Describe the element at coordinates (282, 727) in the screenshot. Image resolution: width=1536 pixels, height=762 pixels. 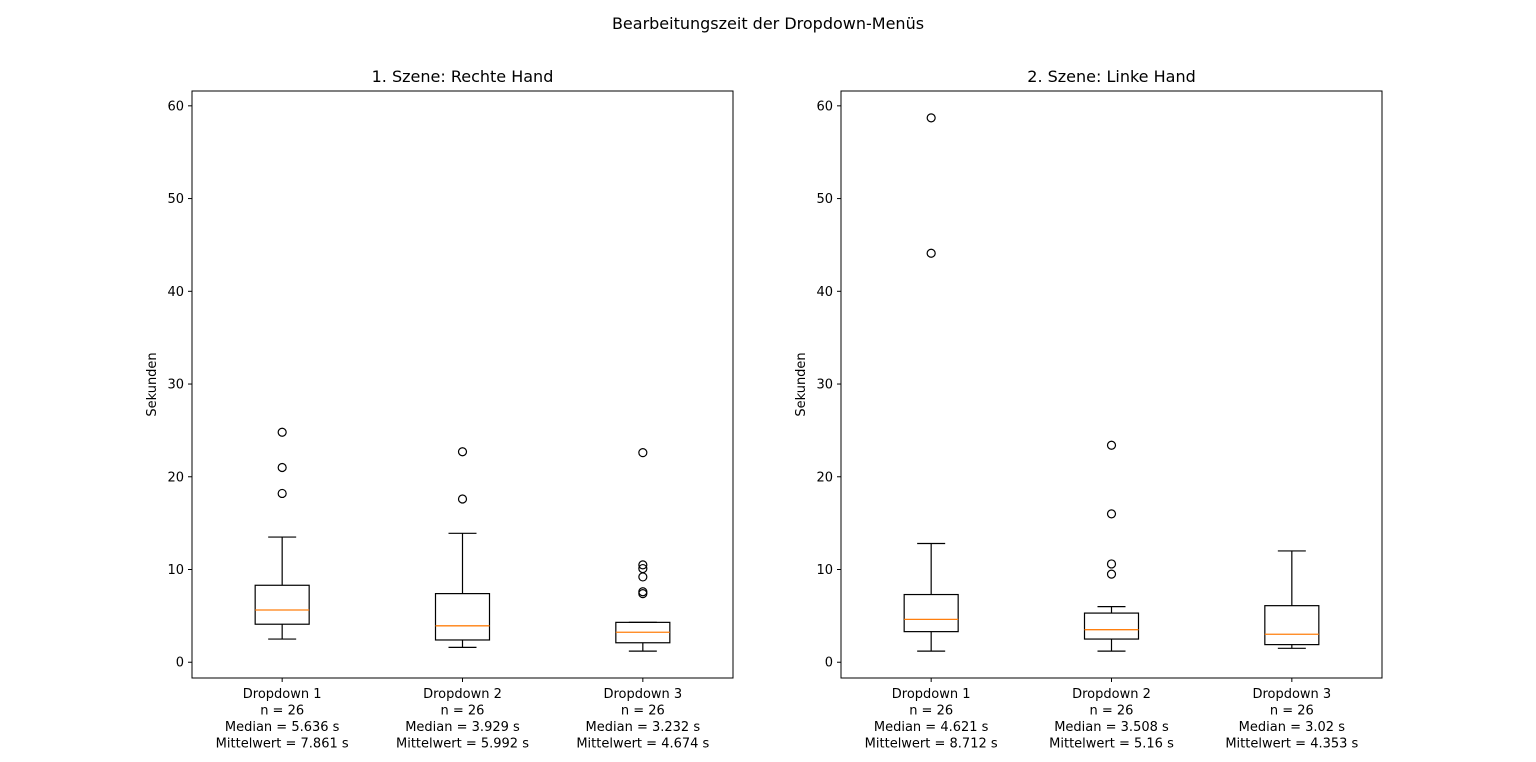
I see `x-tick-label: Median = 5.636 s` at that location.